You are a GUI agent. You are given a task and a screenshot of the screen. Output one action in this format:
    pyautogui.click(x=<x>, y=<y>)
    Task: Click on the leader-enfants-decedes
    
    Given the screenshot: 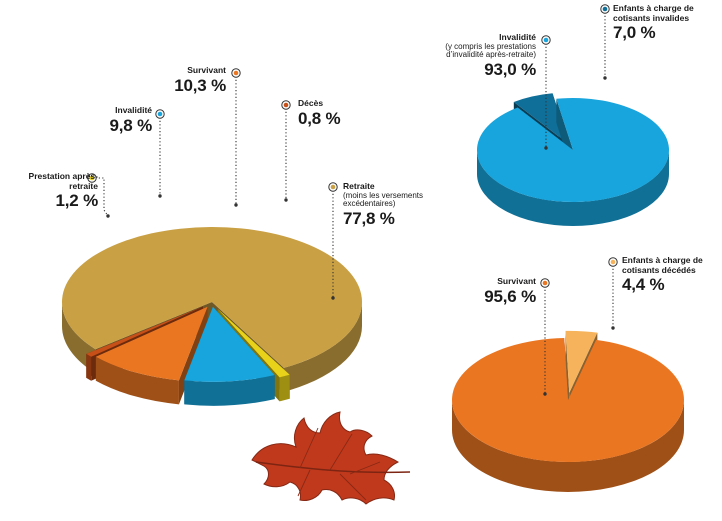 What is the action you would take?
    pyautogui.click(x=613, y=293)
    